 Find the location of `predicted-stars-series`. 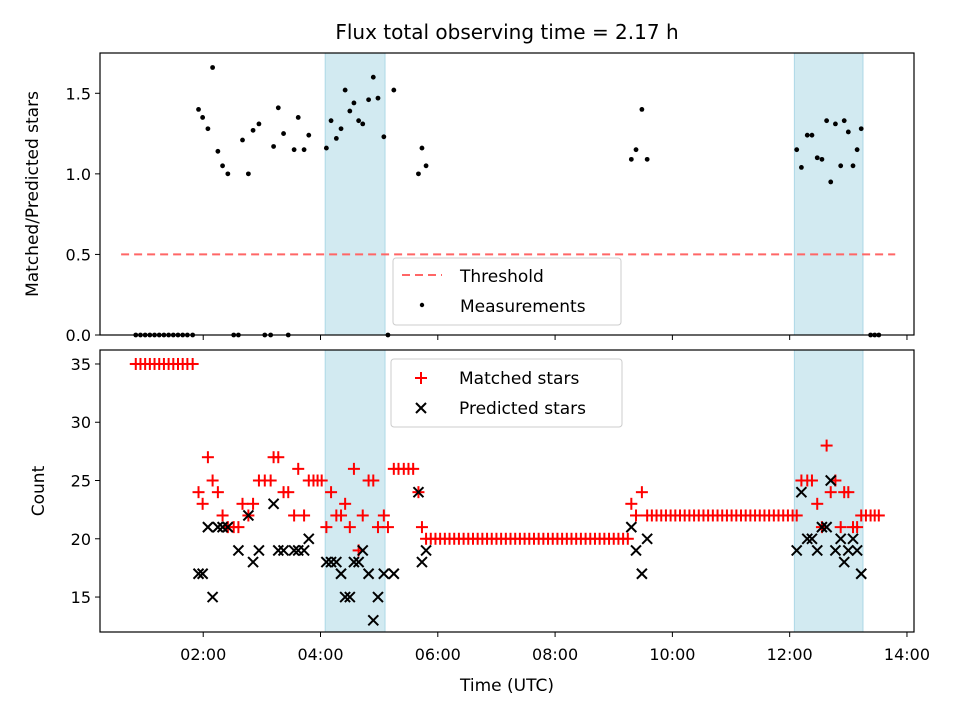

predicted-stars-series is located at coordinates (529, 550).